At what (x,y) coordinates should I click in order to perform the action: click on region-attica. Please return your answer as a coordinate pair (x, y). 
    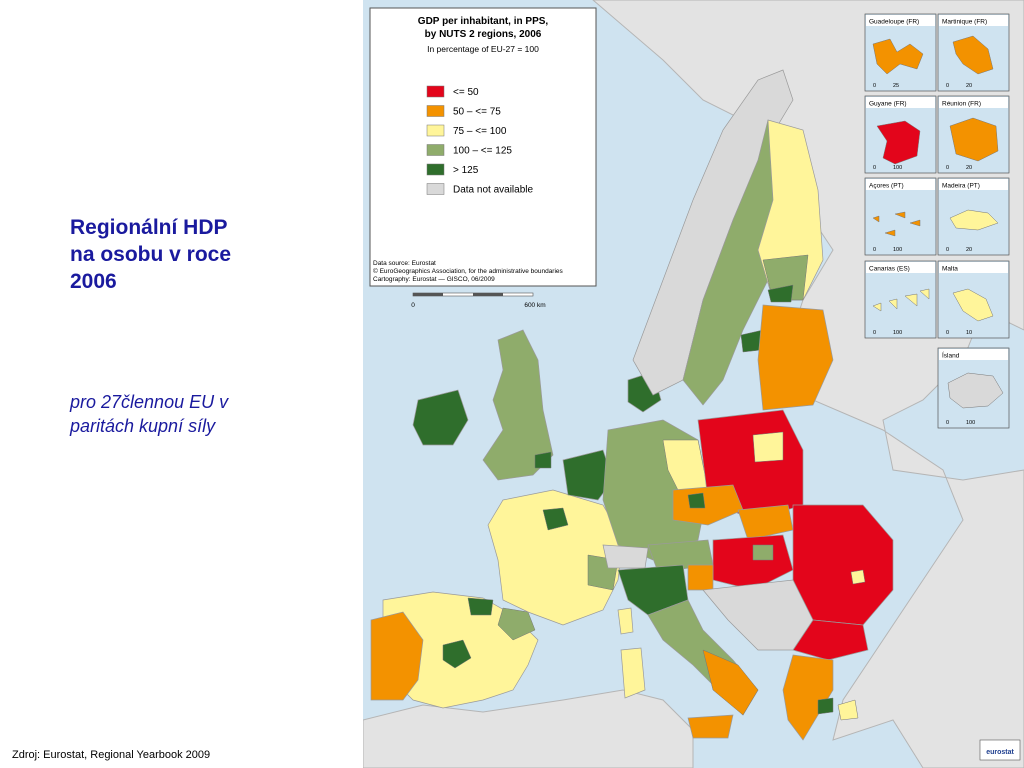
    Looking at the image, I should click on (825, 706).